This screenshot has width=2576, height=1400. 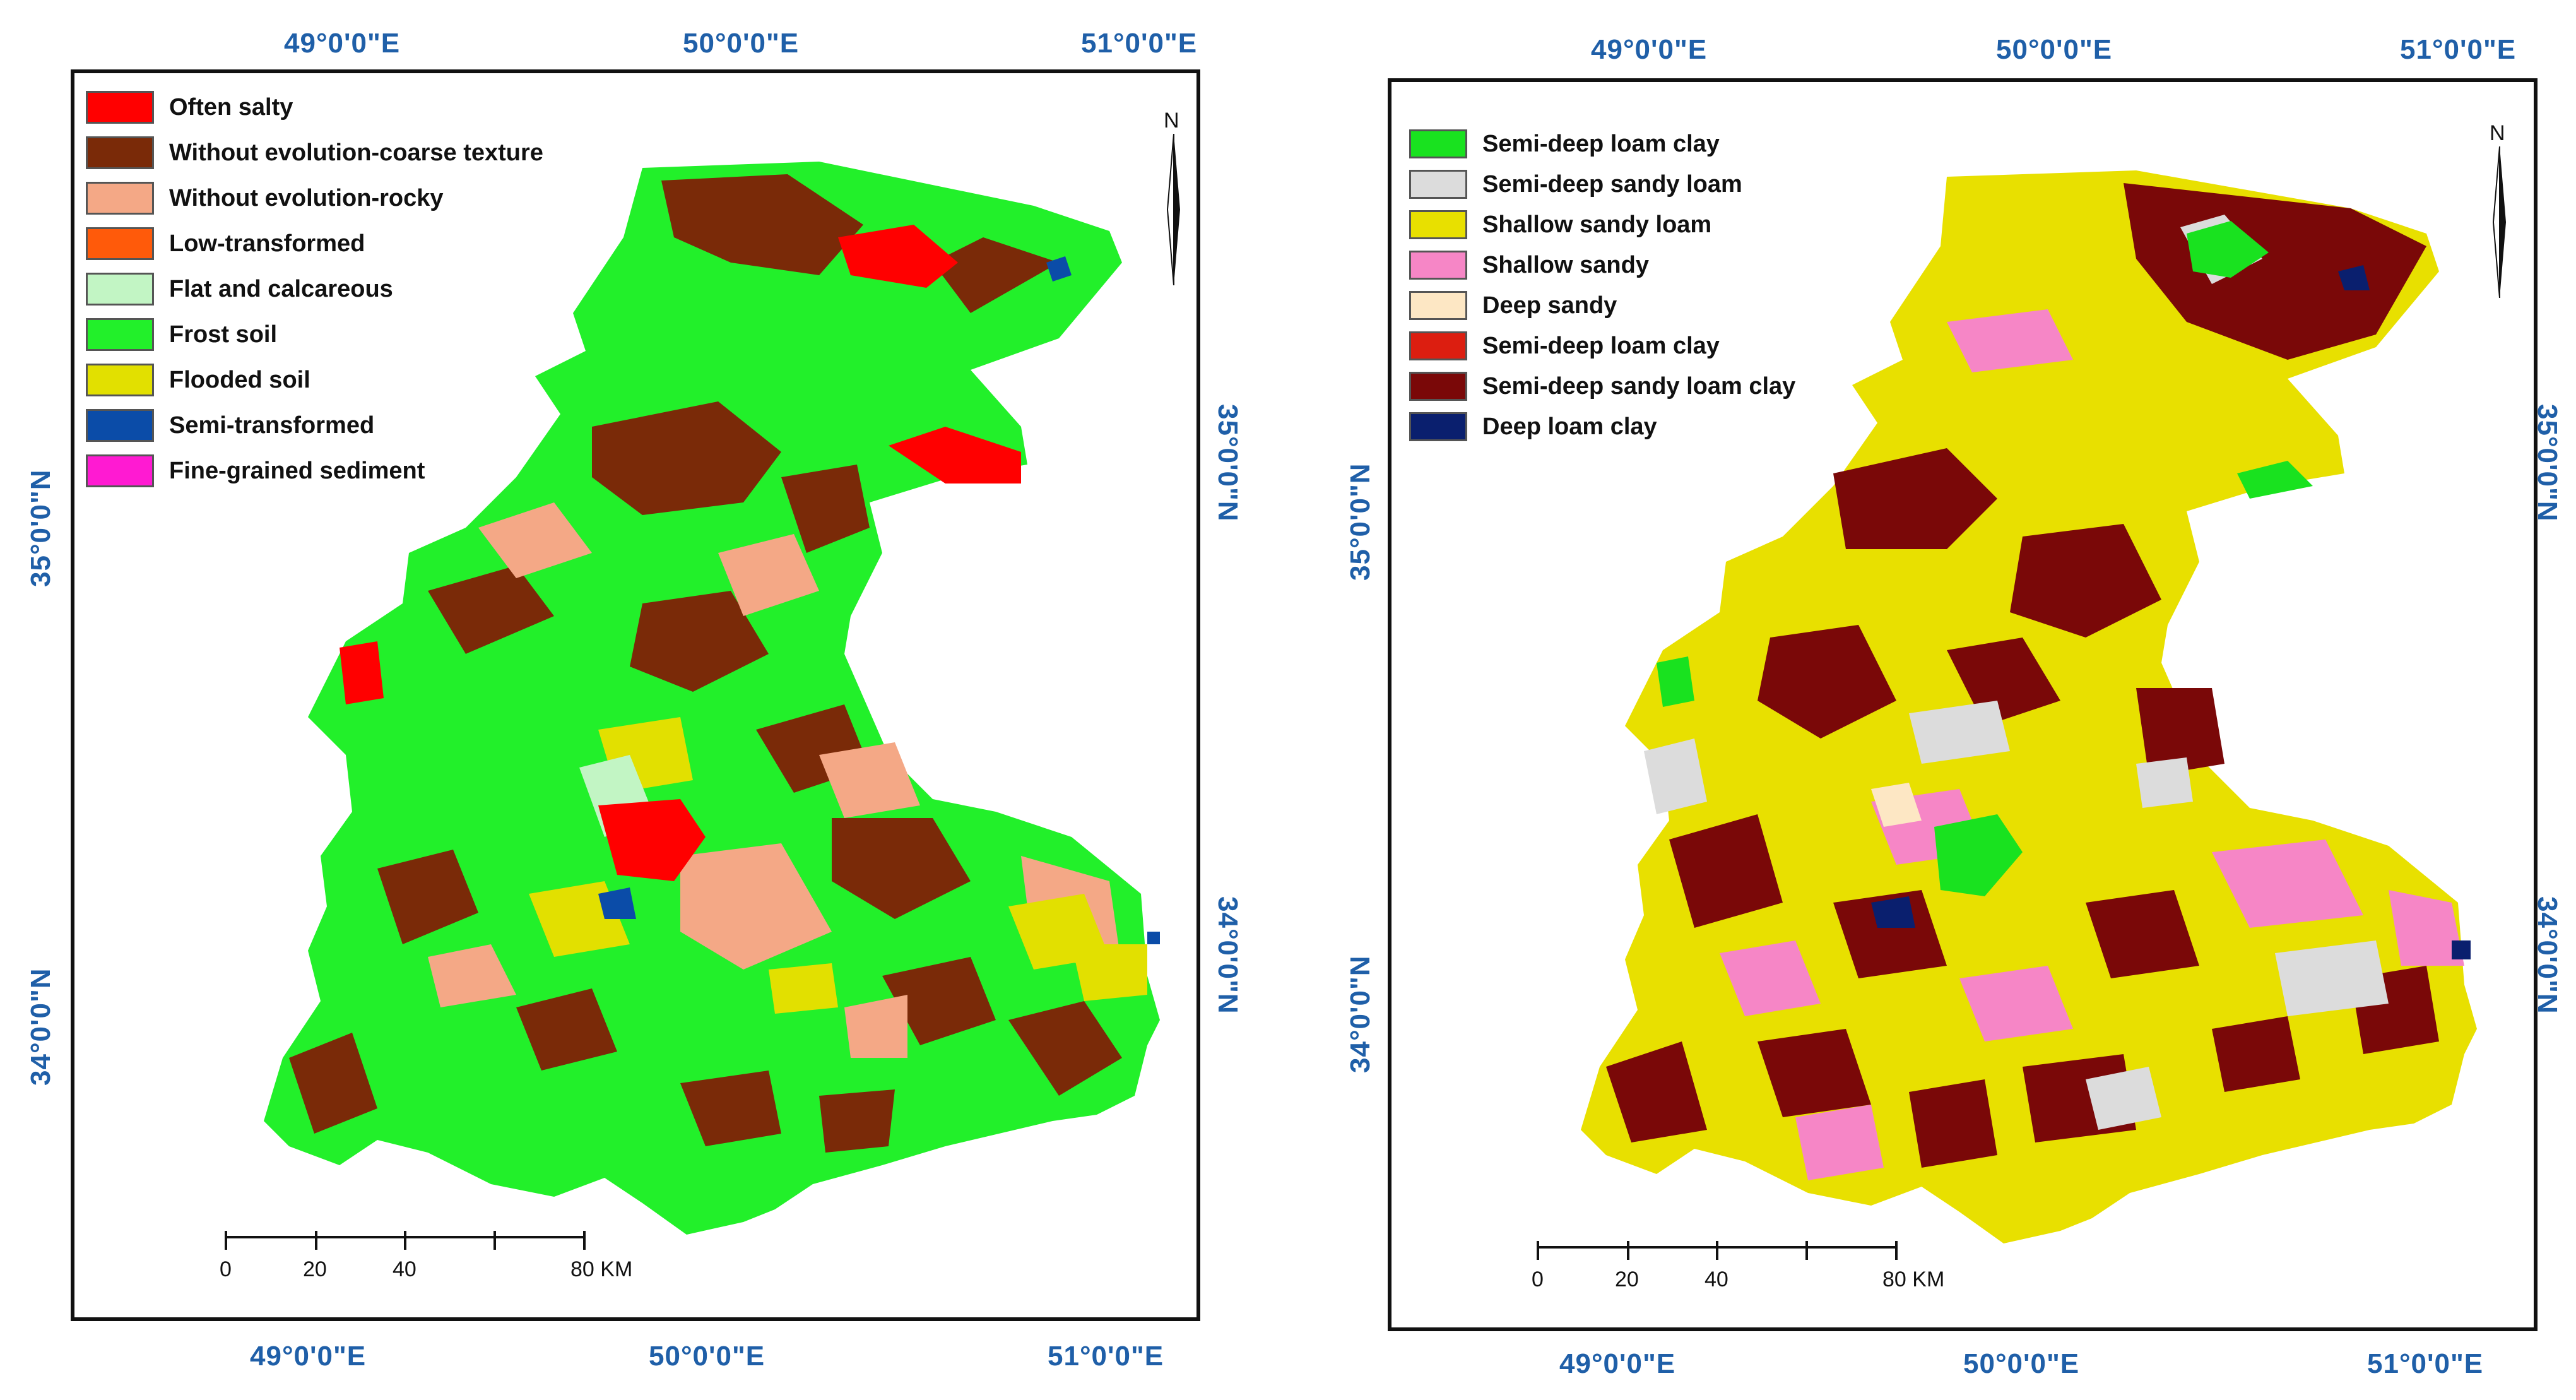 I want to click on right-top-lon-label-1: 49°0'0"E, so click(x=1650, y=49).